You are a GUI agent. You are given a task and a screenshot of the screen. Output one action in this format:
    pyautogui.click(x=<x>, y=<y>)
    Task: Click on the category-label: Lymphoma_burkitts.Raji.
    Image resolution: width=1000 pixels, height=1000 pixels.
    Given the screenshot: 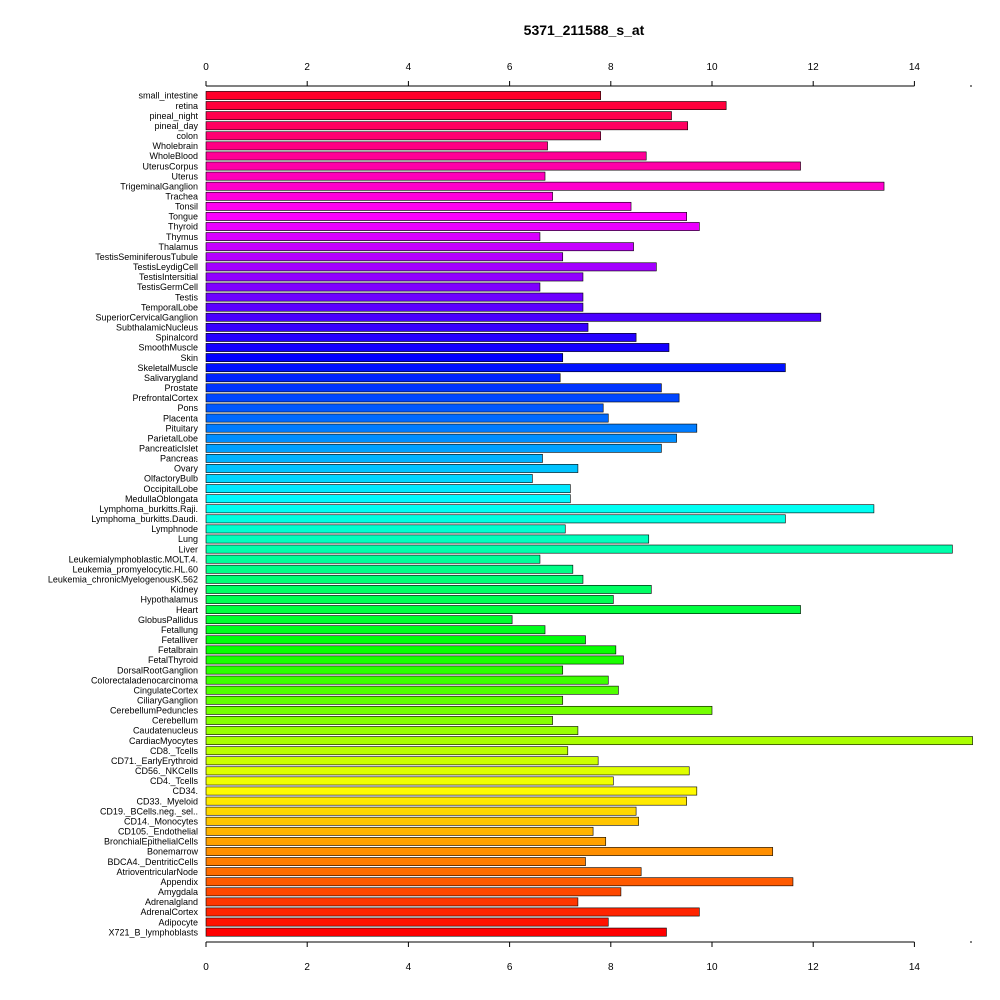 What is the action you would take?
    pyautogui.click(x=148, y=509)
    